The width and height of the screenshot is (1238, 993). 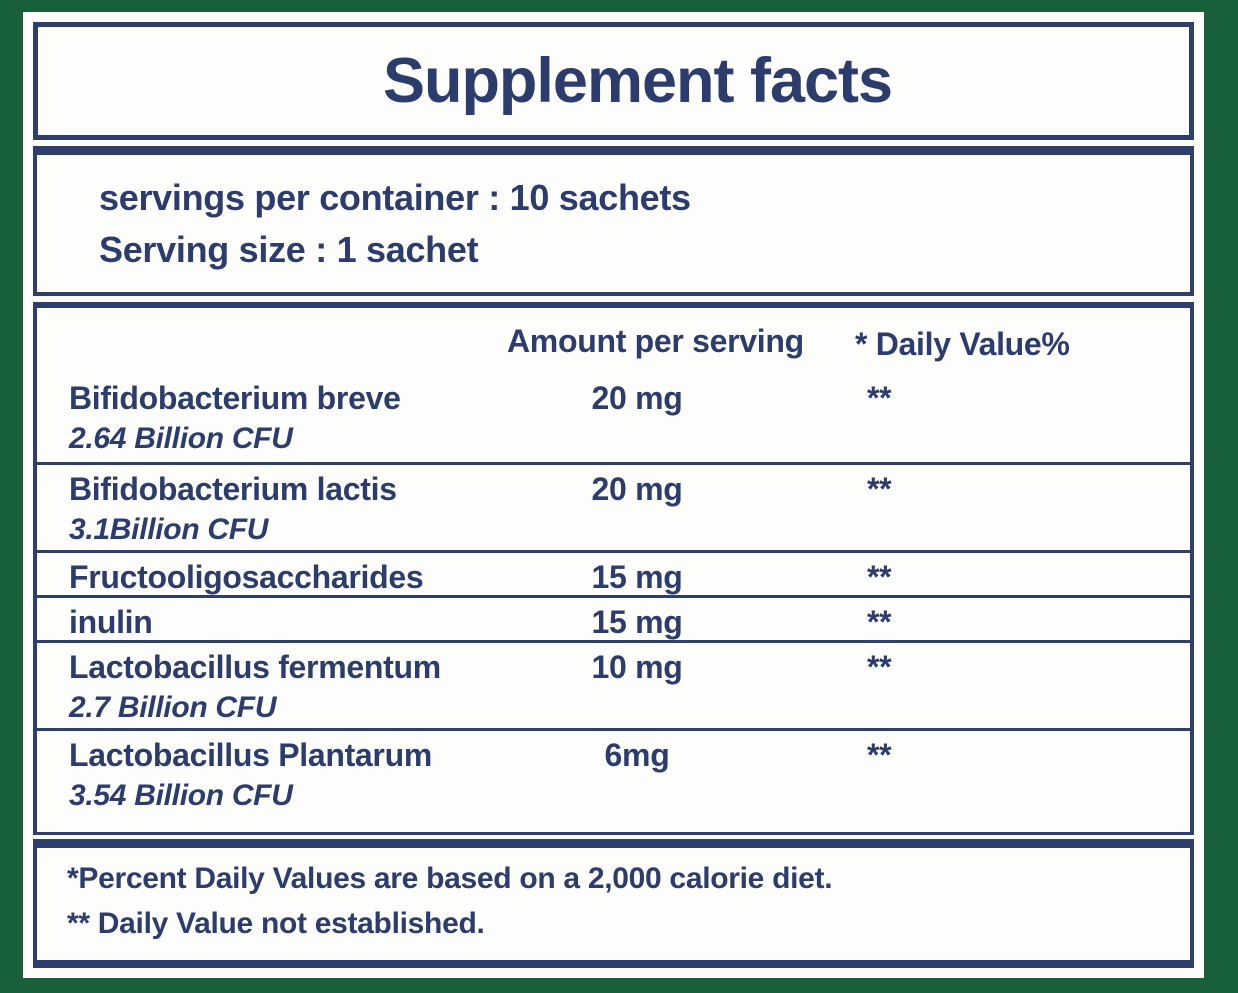 What do you see at coordinates (655, 341) in the screenshot?
I see `amount-per-serving-header: Amount per serving` at bounding box center [655, 341].